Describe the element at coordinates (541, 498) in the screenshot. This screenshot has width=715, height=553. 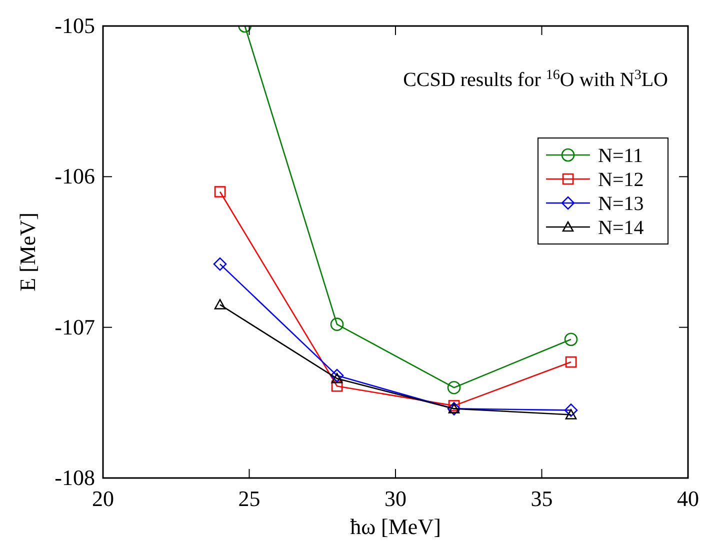
I see `x-tick-label: 35` at that location.